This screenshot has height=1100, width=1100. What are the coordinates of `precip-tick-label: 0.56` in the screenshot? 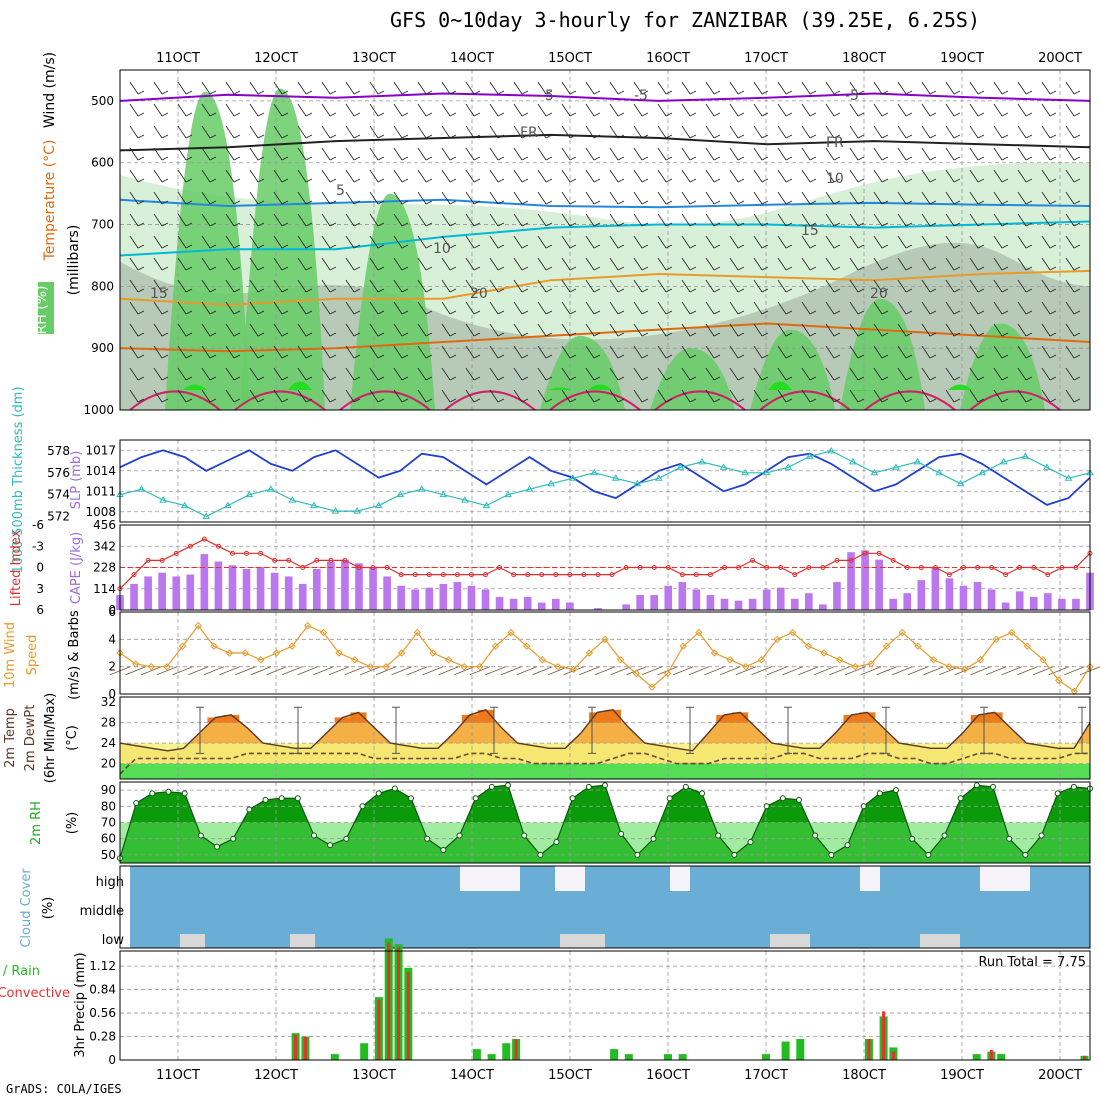 It's located at (102, 1013).